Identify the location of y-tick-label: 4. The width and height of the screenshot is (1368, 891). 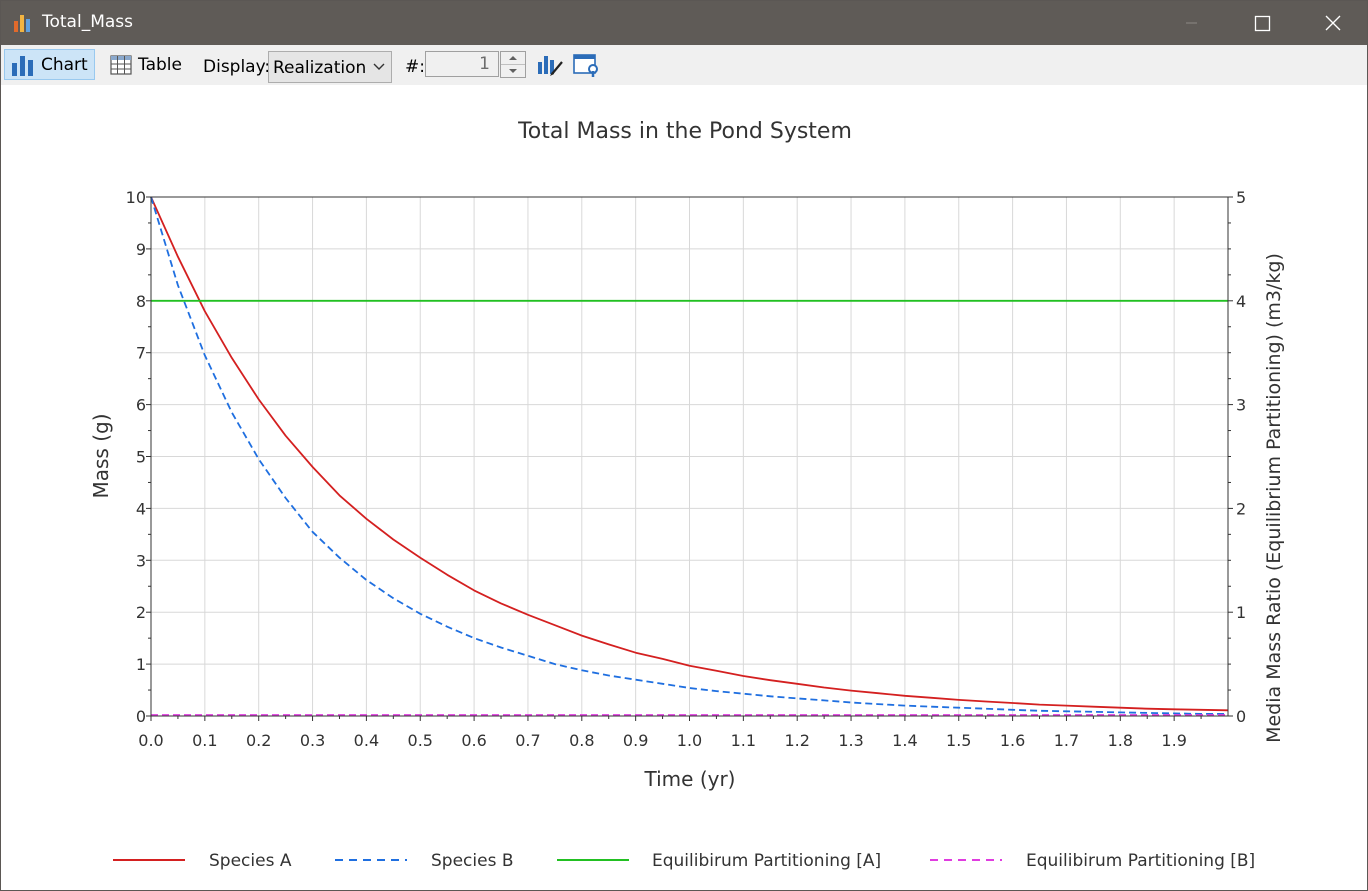
(141, 508).